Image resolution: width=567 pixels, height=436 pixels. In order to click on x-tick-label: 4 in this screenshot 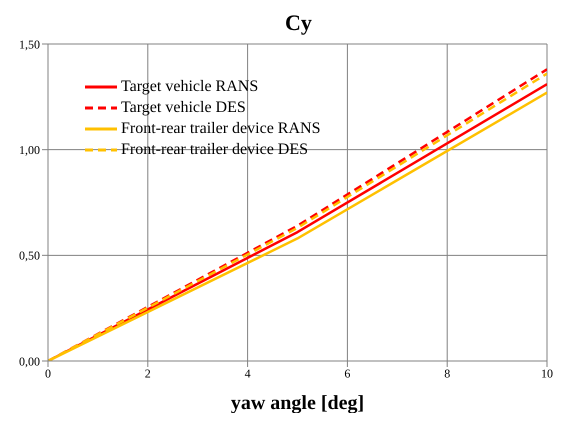, I will do `click(247, 373)`.